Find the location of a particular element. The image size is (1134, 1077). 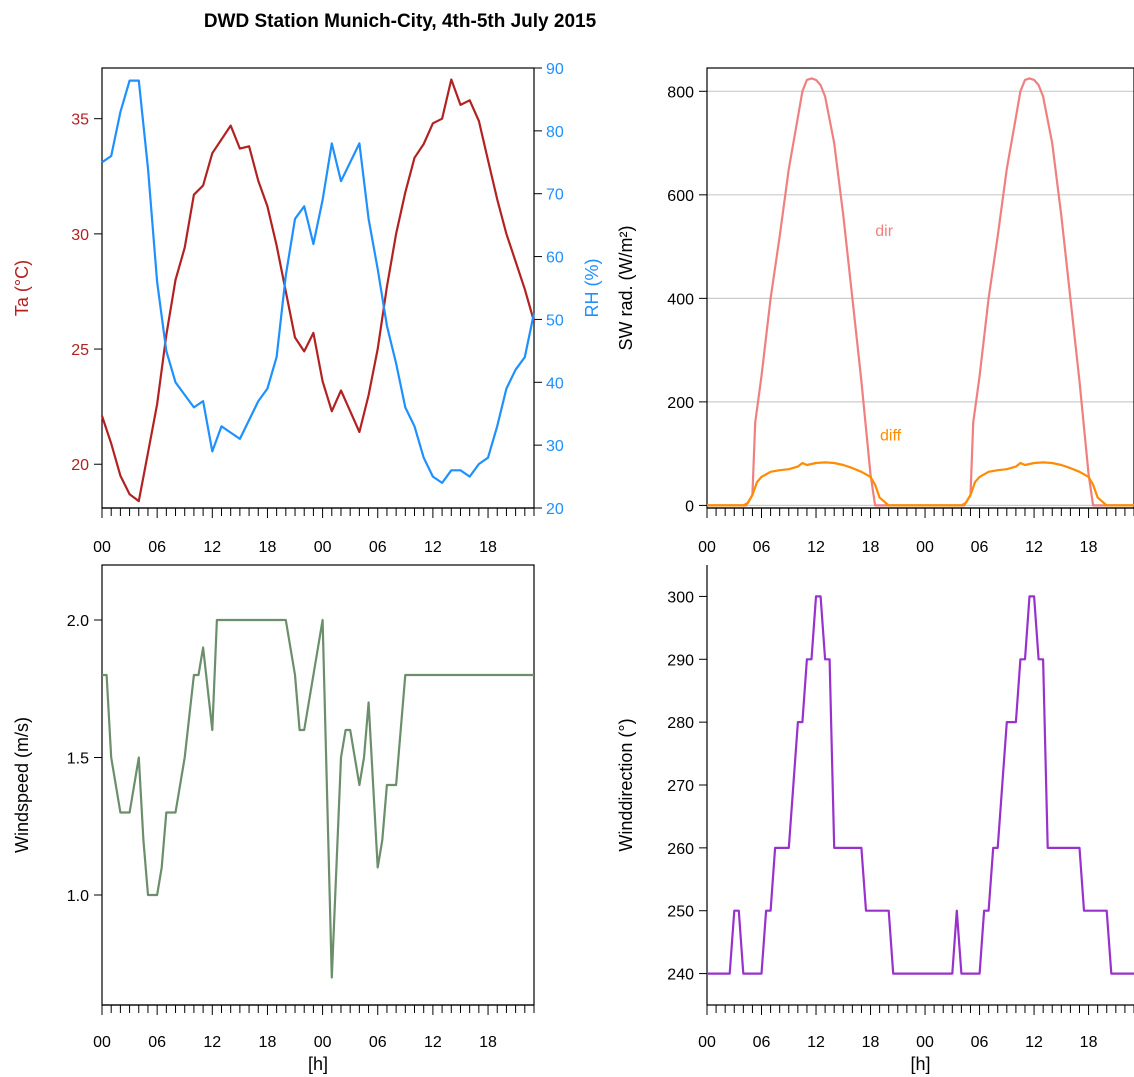

y-tick-label: 280 is located at coordinates (680, 723).